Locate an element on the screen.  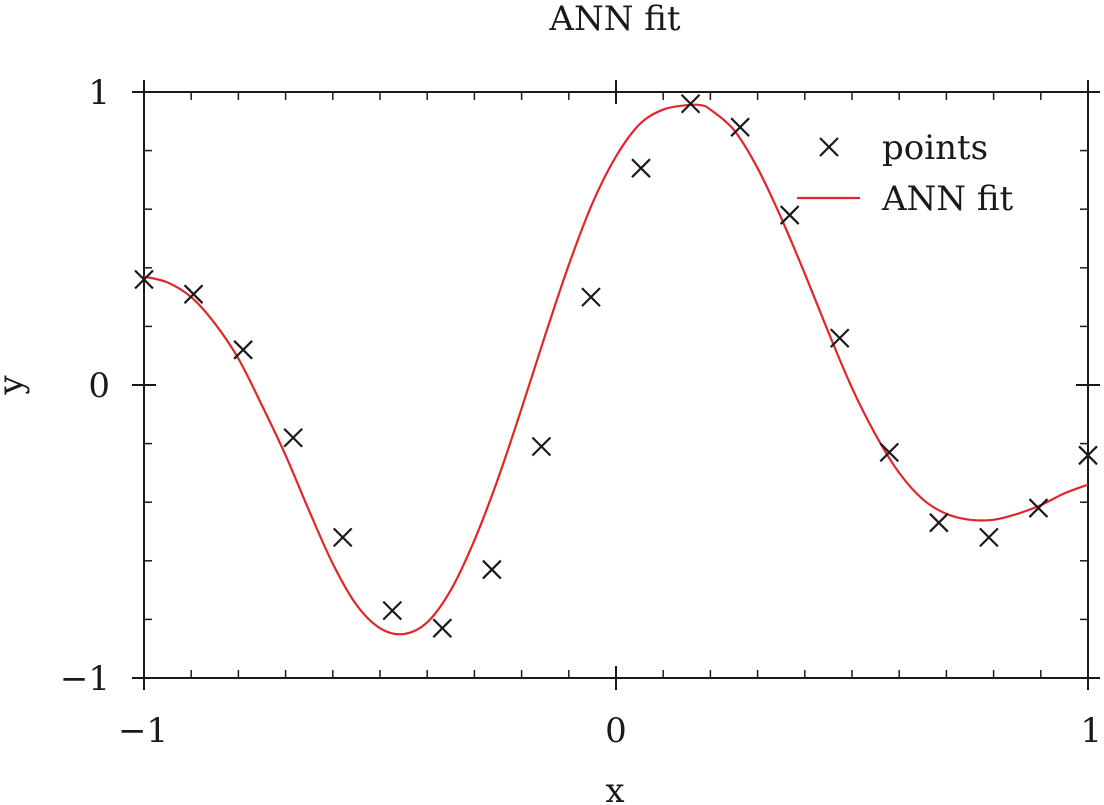
legend-marker-points is located at coordinates (829, 147).